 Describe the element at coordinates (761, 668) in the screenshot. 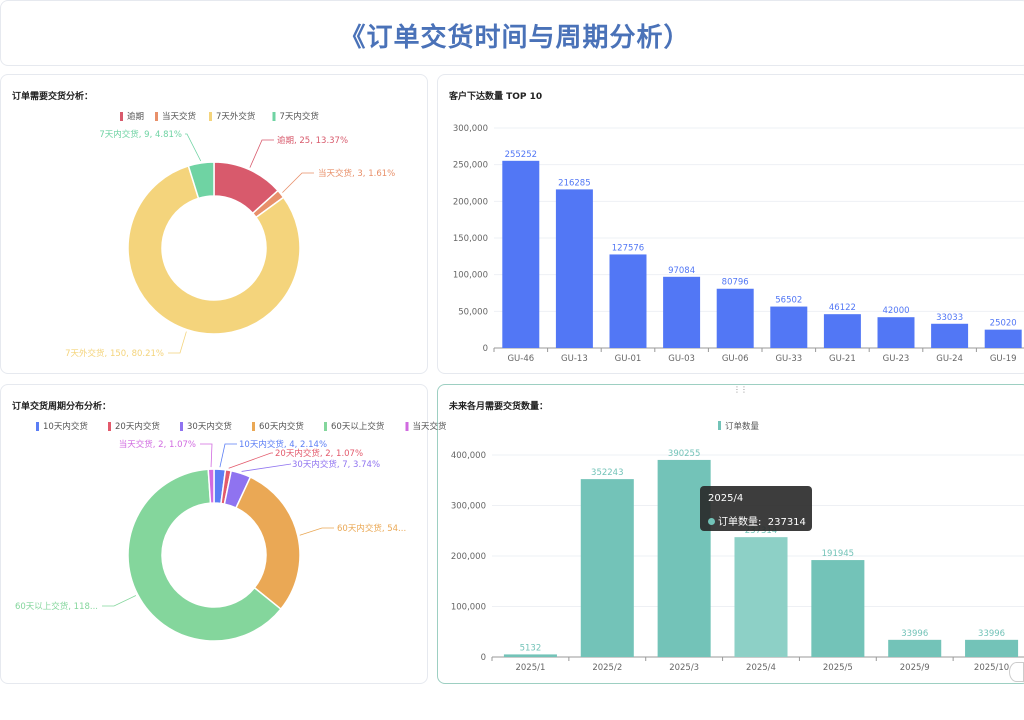

I see `x-tick-label: 2025/4` at that location.